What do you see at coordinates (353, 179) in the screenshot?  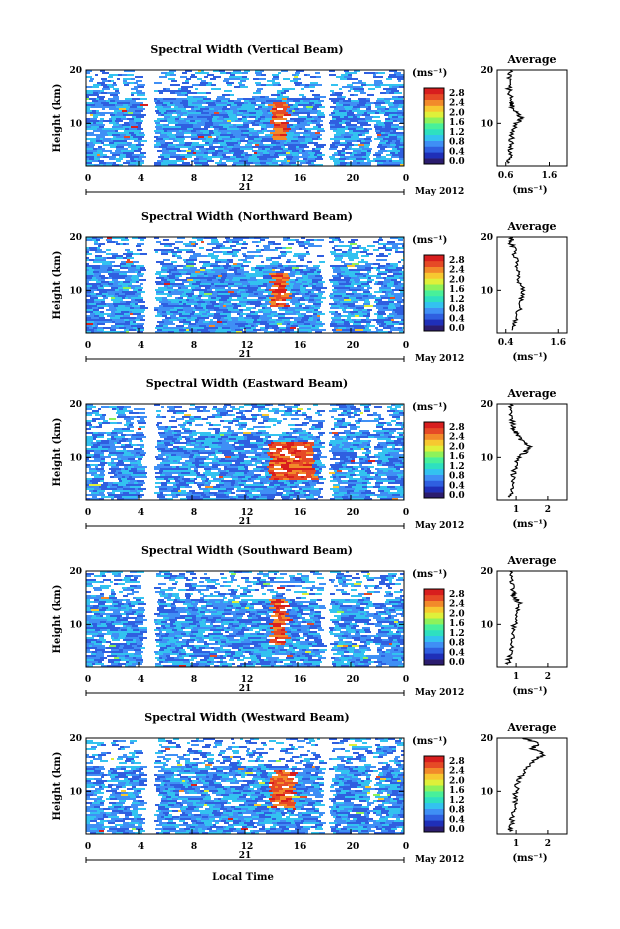 I see `x-tick-label: 20` at bounding box center [353, 179].